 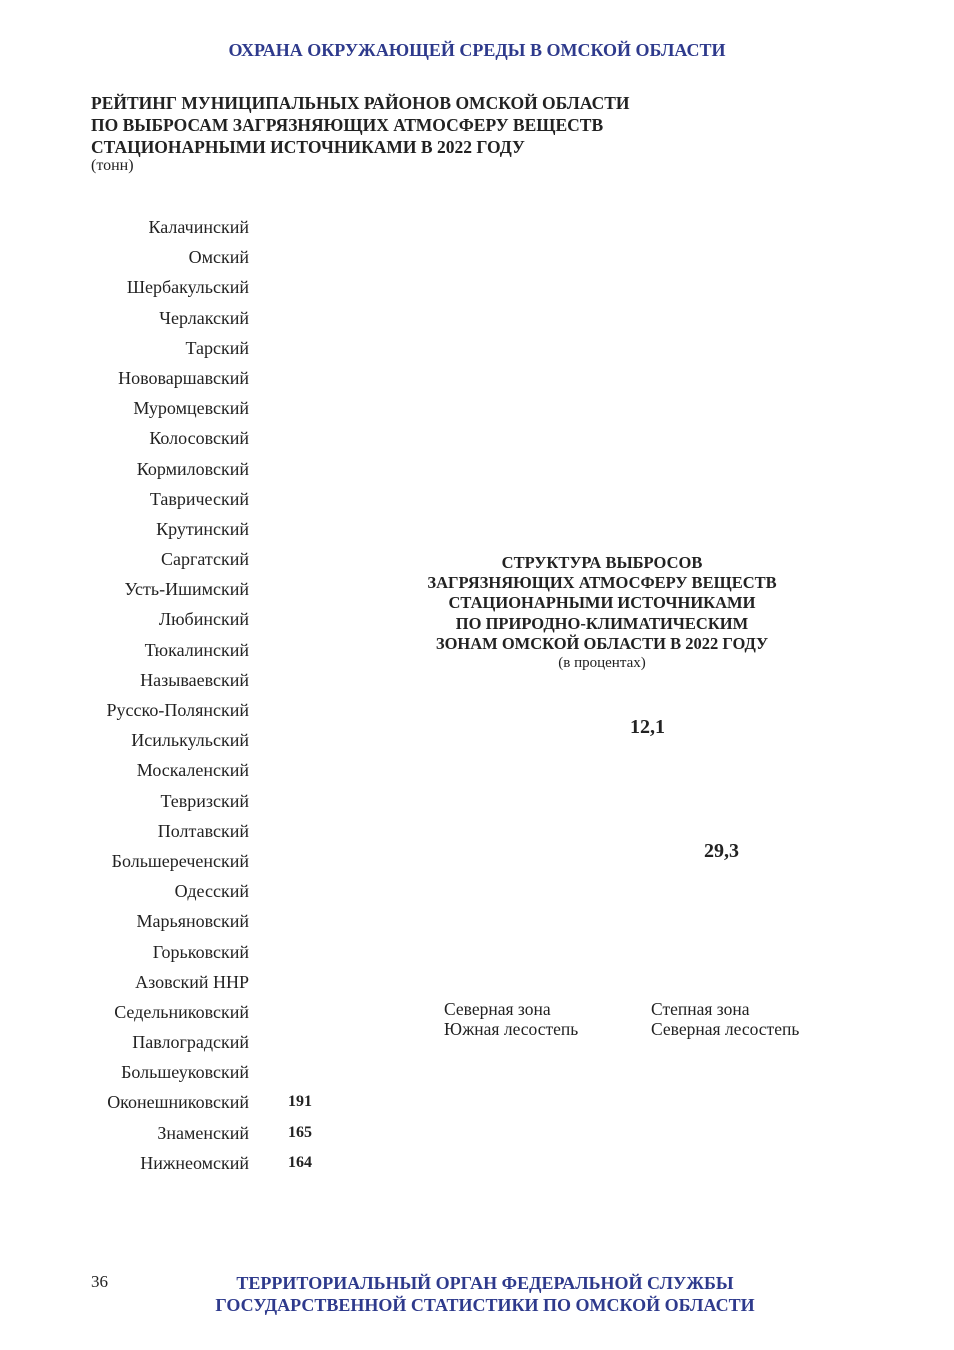 What do you see at coordinates (199, 227) in the screenshot?
I see `district-label: Калачинский` at bounding box center [199, 227].